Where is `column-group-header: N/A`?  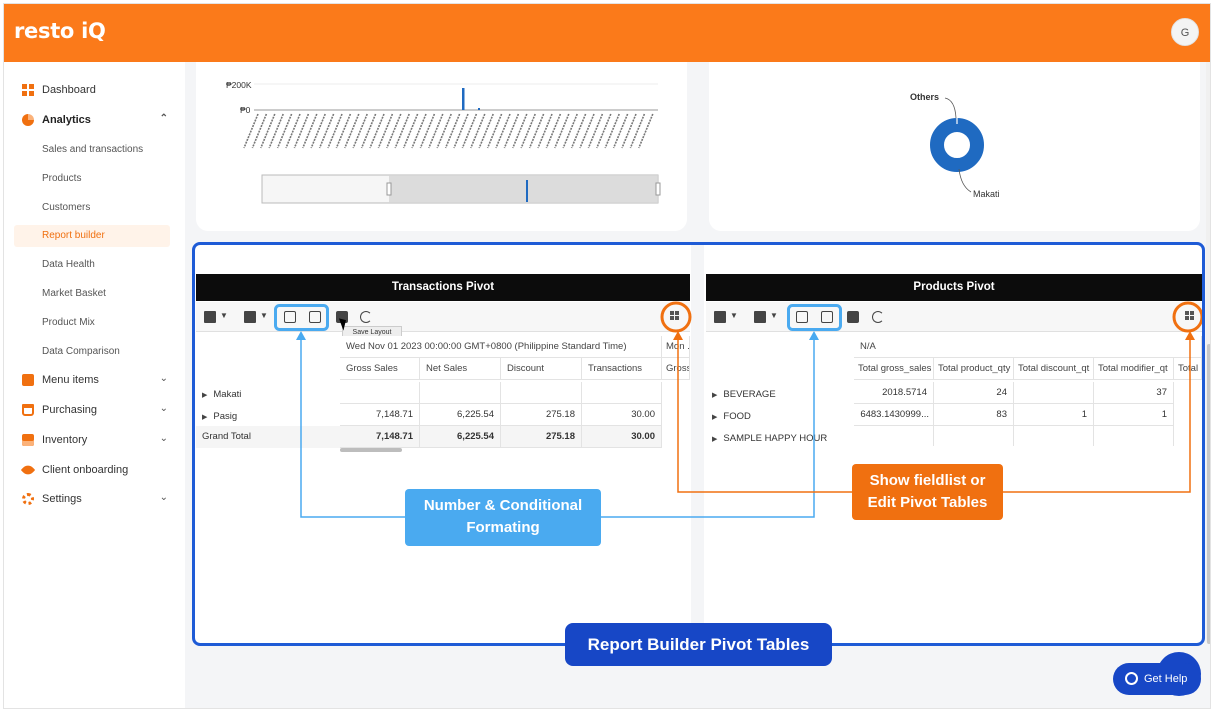
column-group-header: N/A is located at coordinates (1028, 347).